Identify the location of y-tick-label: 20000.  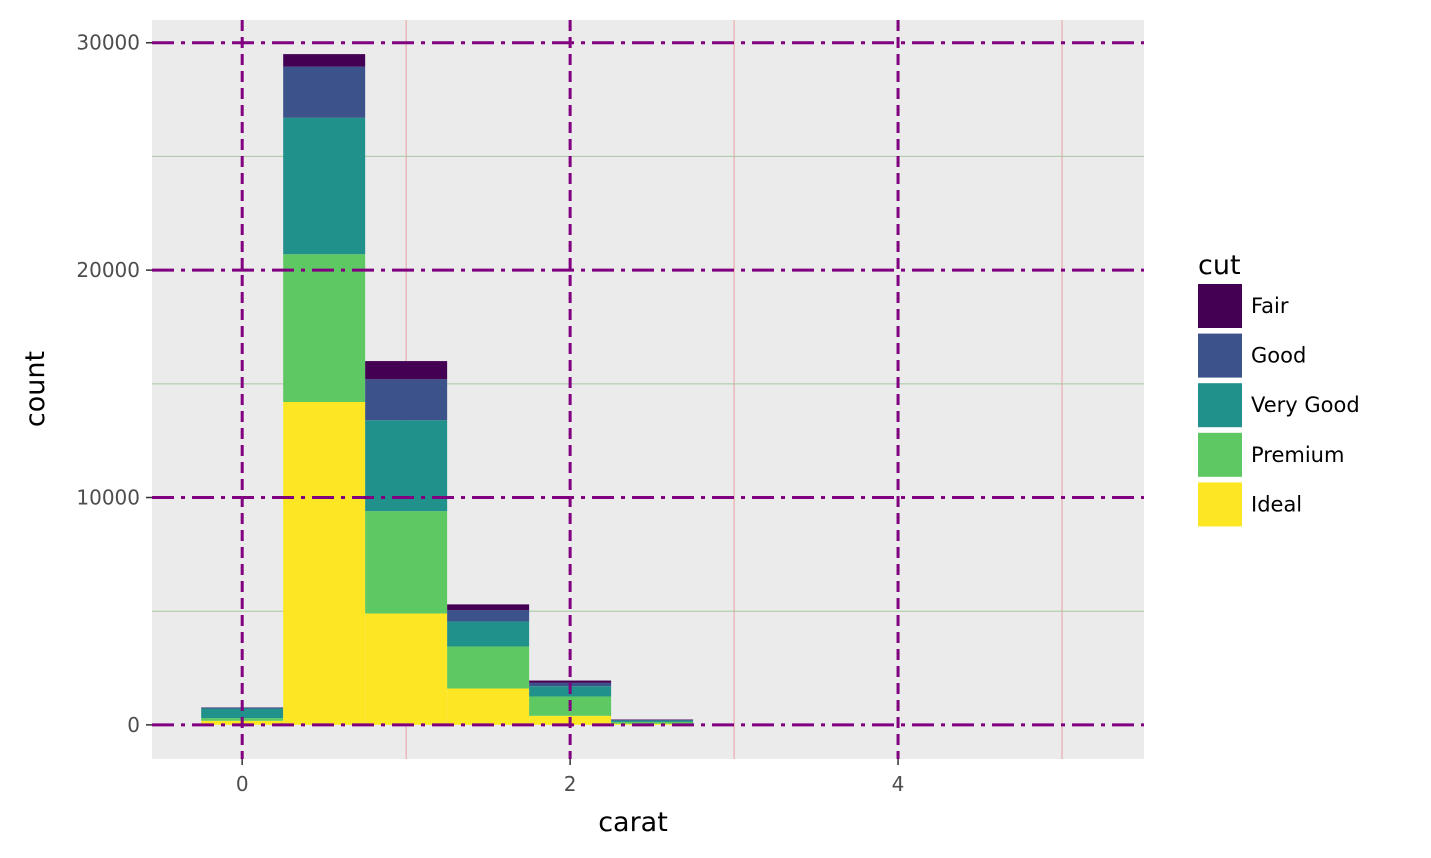
(108, 270).